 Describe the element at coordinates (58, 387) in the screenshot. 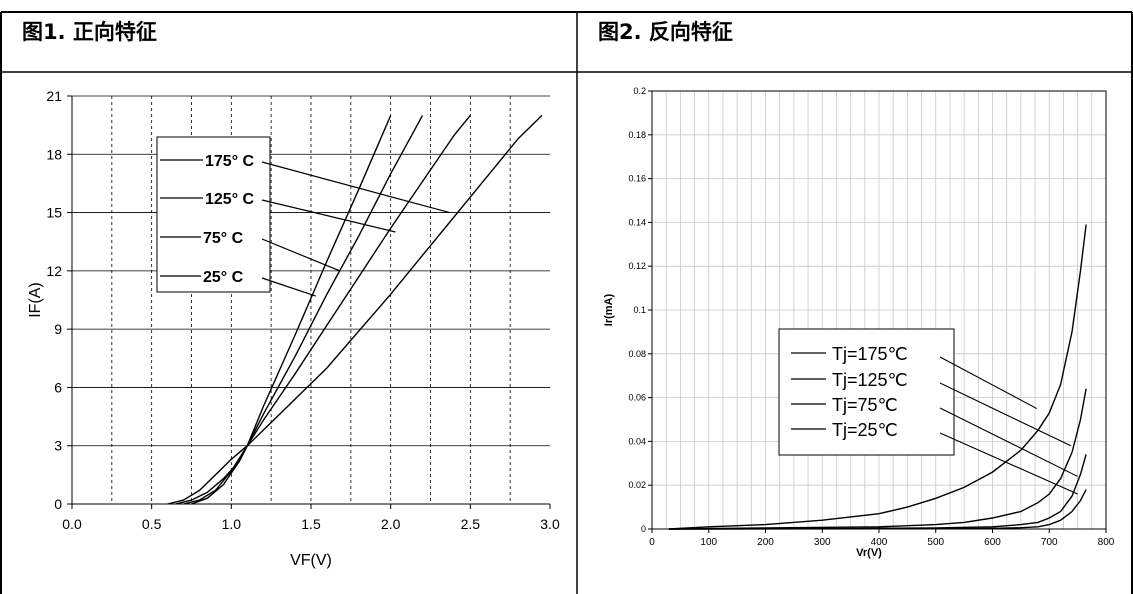

I see `y-tick-label: 6` at that location.